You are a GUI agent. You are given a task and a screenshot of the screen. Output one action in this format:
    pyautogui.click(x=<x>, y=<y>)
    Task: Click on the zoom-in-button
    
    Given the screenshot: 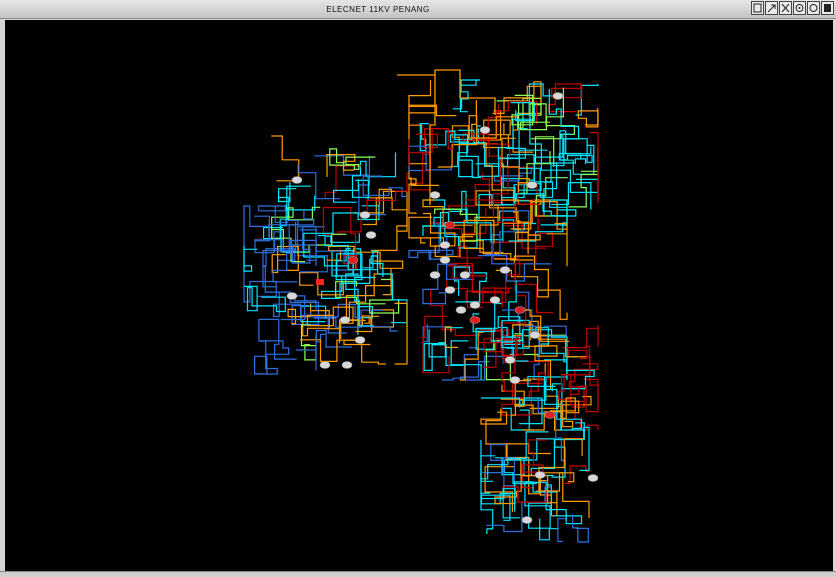 What is the action you would take?
    pyautogui.click(x=799, y=8)
    